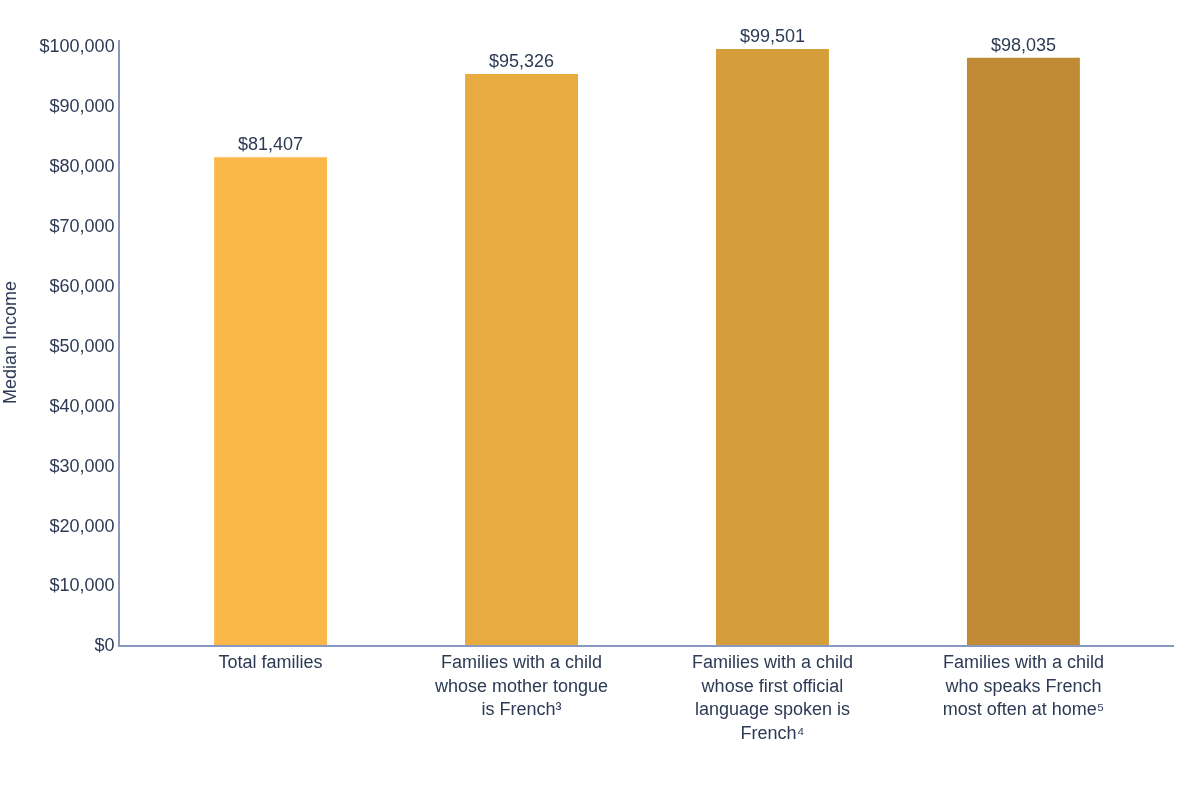 The image size is (1184, 795). Describe the element at coordinates (270, 662) in the screenshot. I see `x-tick-label: Total families` at that location.